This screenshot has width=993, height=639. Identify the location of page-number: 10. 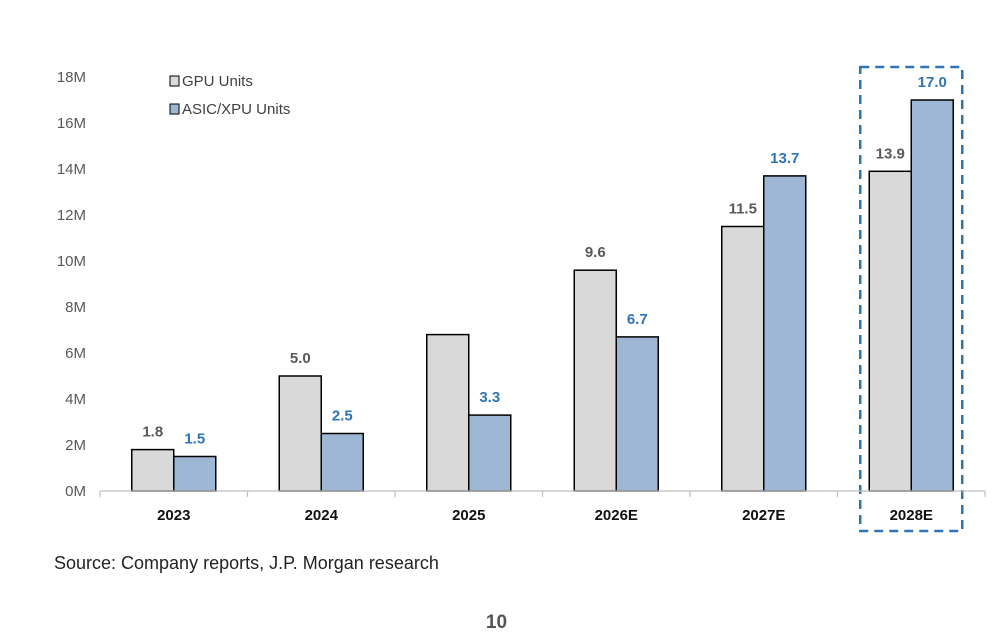
(496, 622).